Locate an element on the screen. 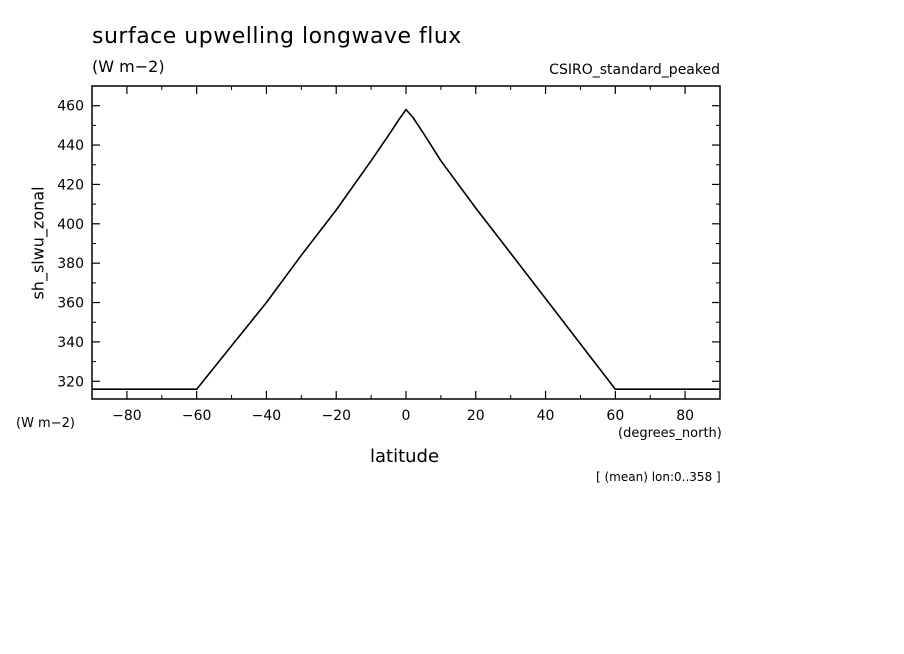 The height and width of the screenshot is (654, 904). x-tick-label: 80 is located at coordinates (685, 416).